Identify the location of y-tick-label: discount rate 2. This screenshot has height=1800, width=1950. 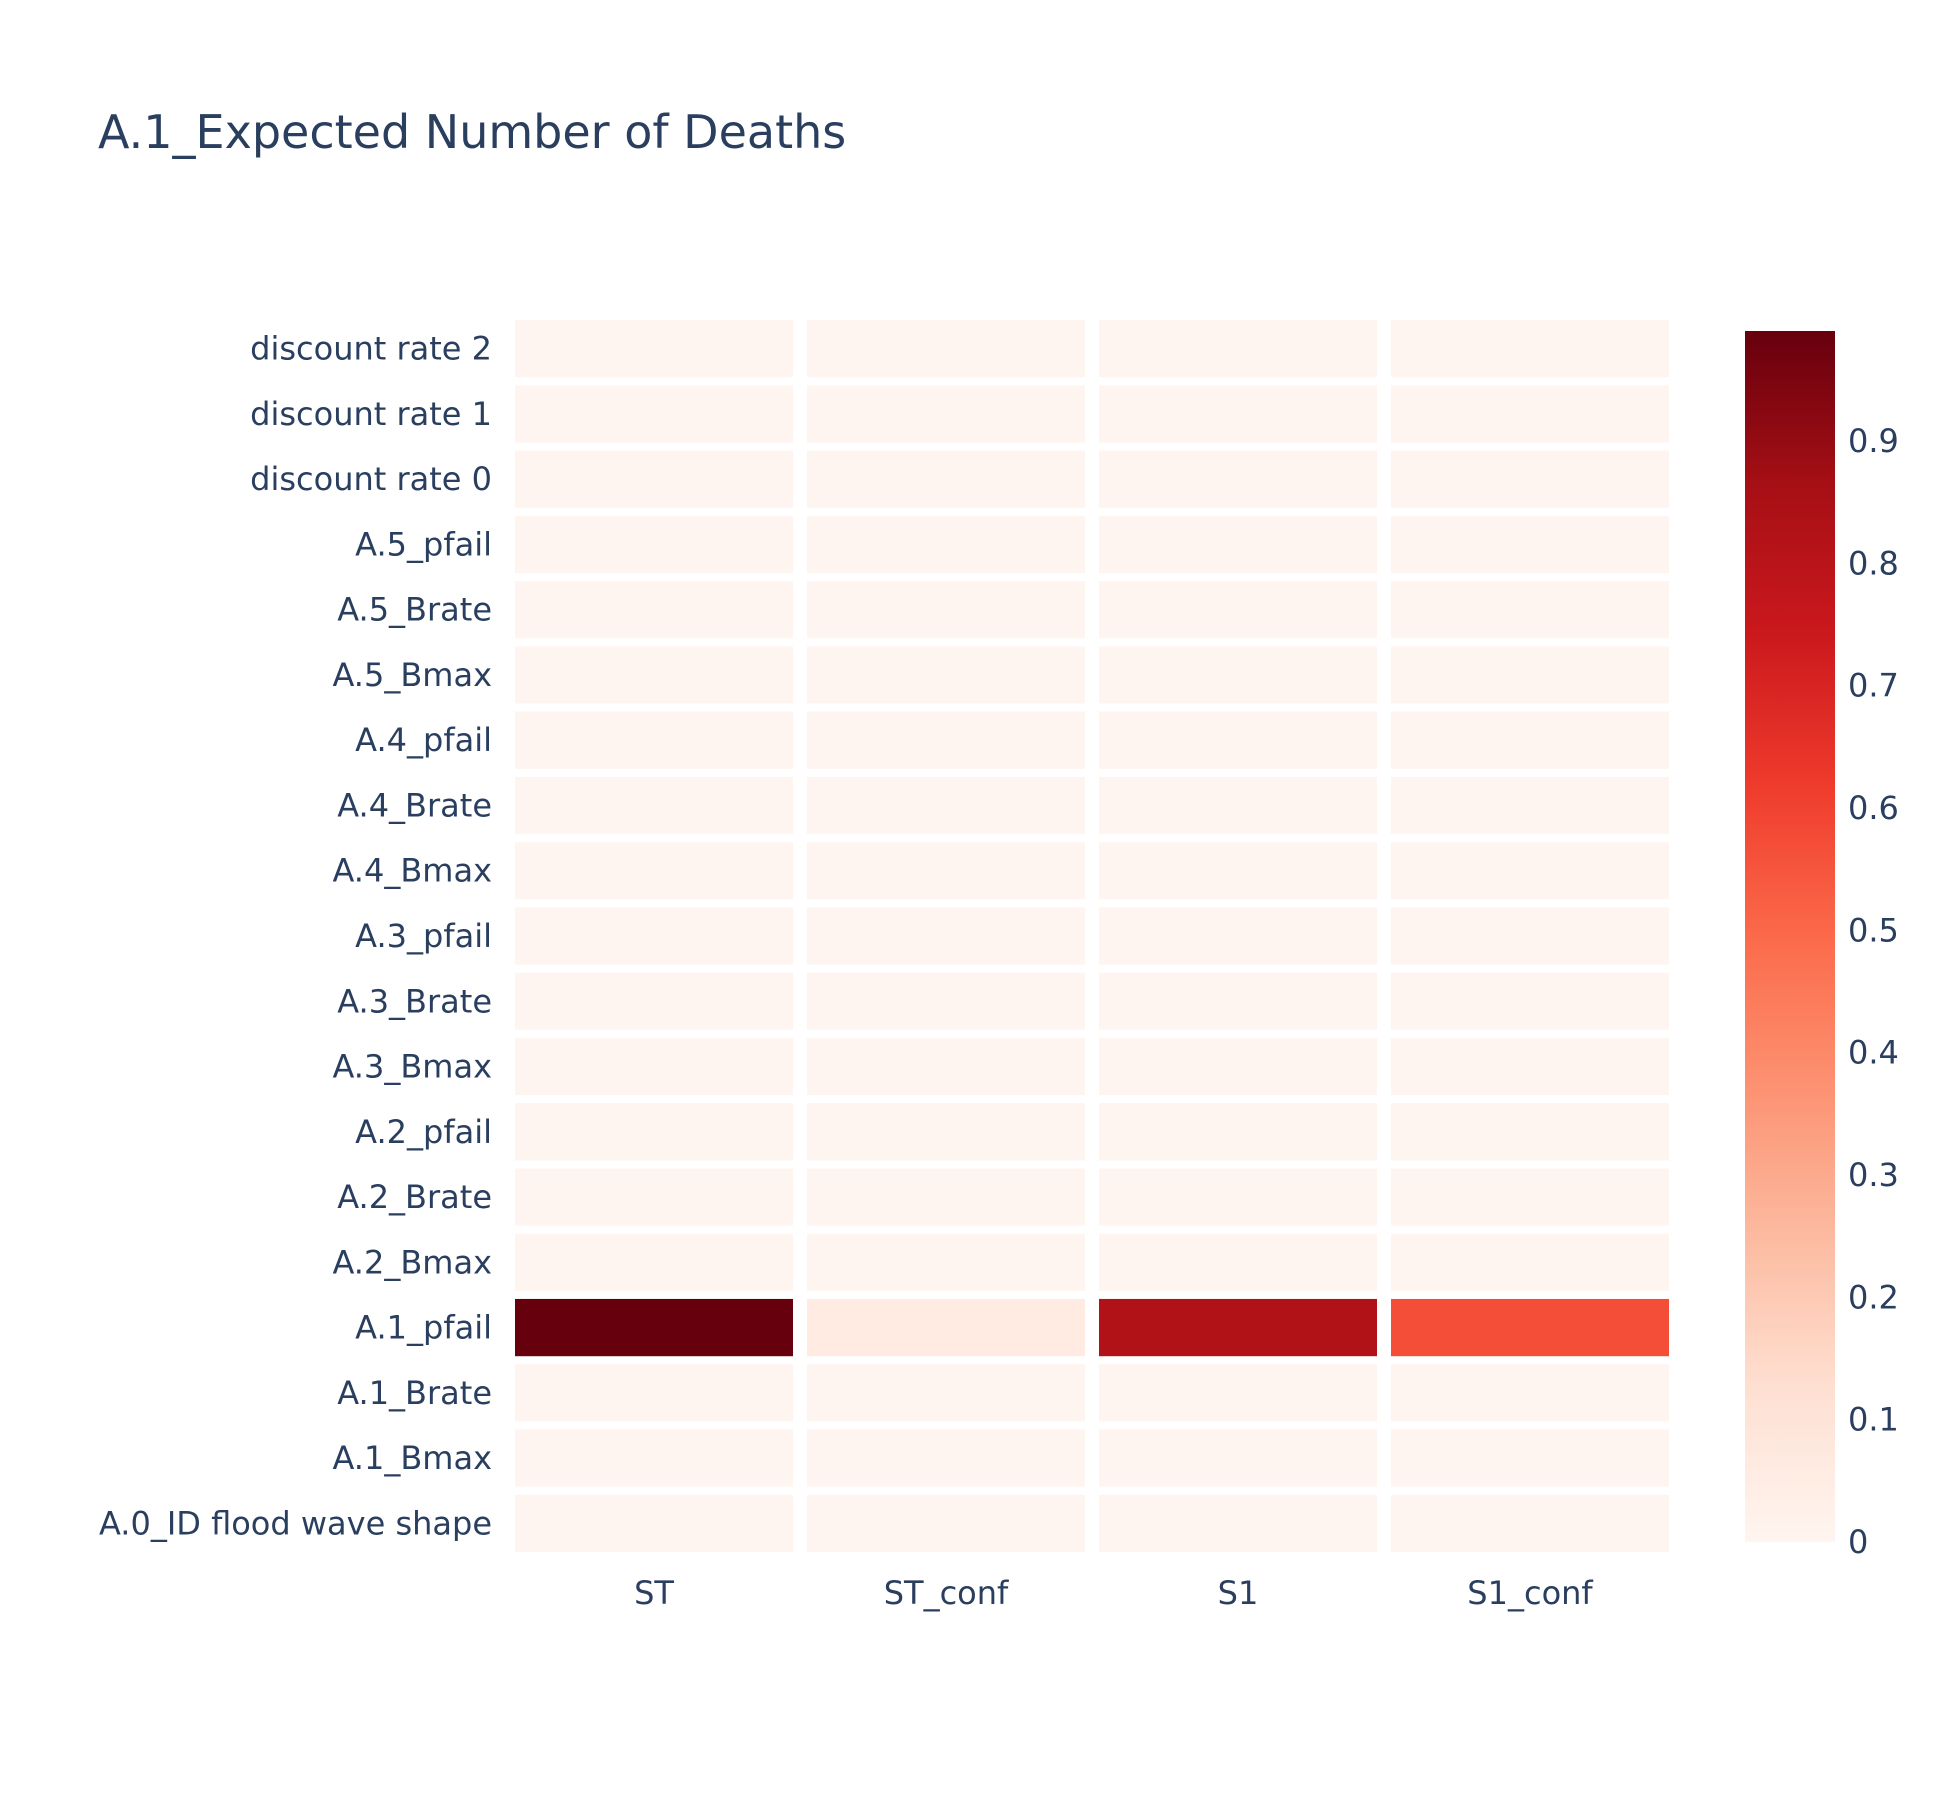
(371, 349).